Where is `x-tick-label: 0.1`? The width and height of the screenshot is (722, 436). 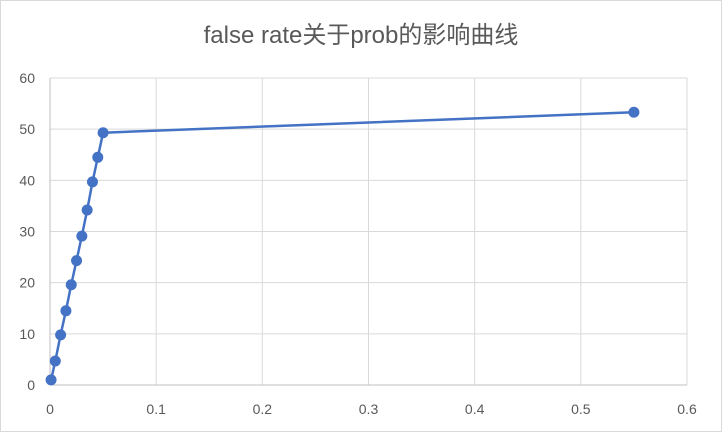 x-tick-label: 0.1 is located at coordinates (156, 409).